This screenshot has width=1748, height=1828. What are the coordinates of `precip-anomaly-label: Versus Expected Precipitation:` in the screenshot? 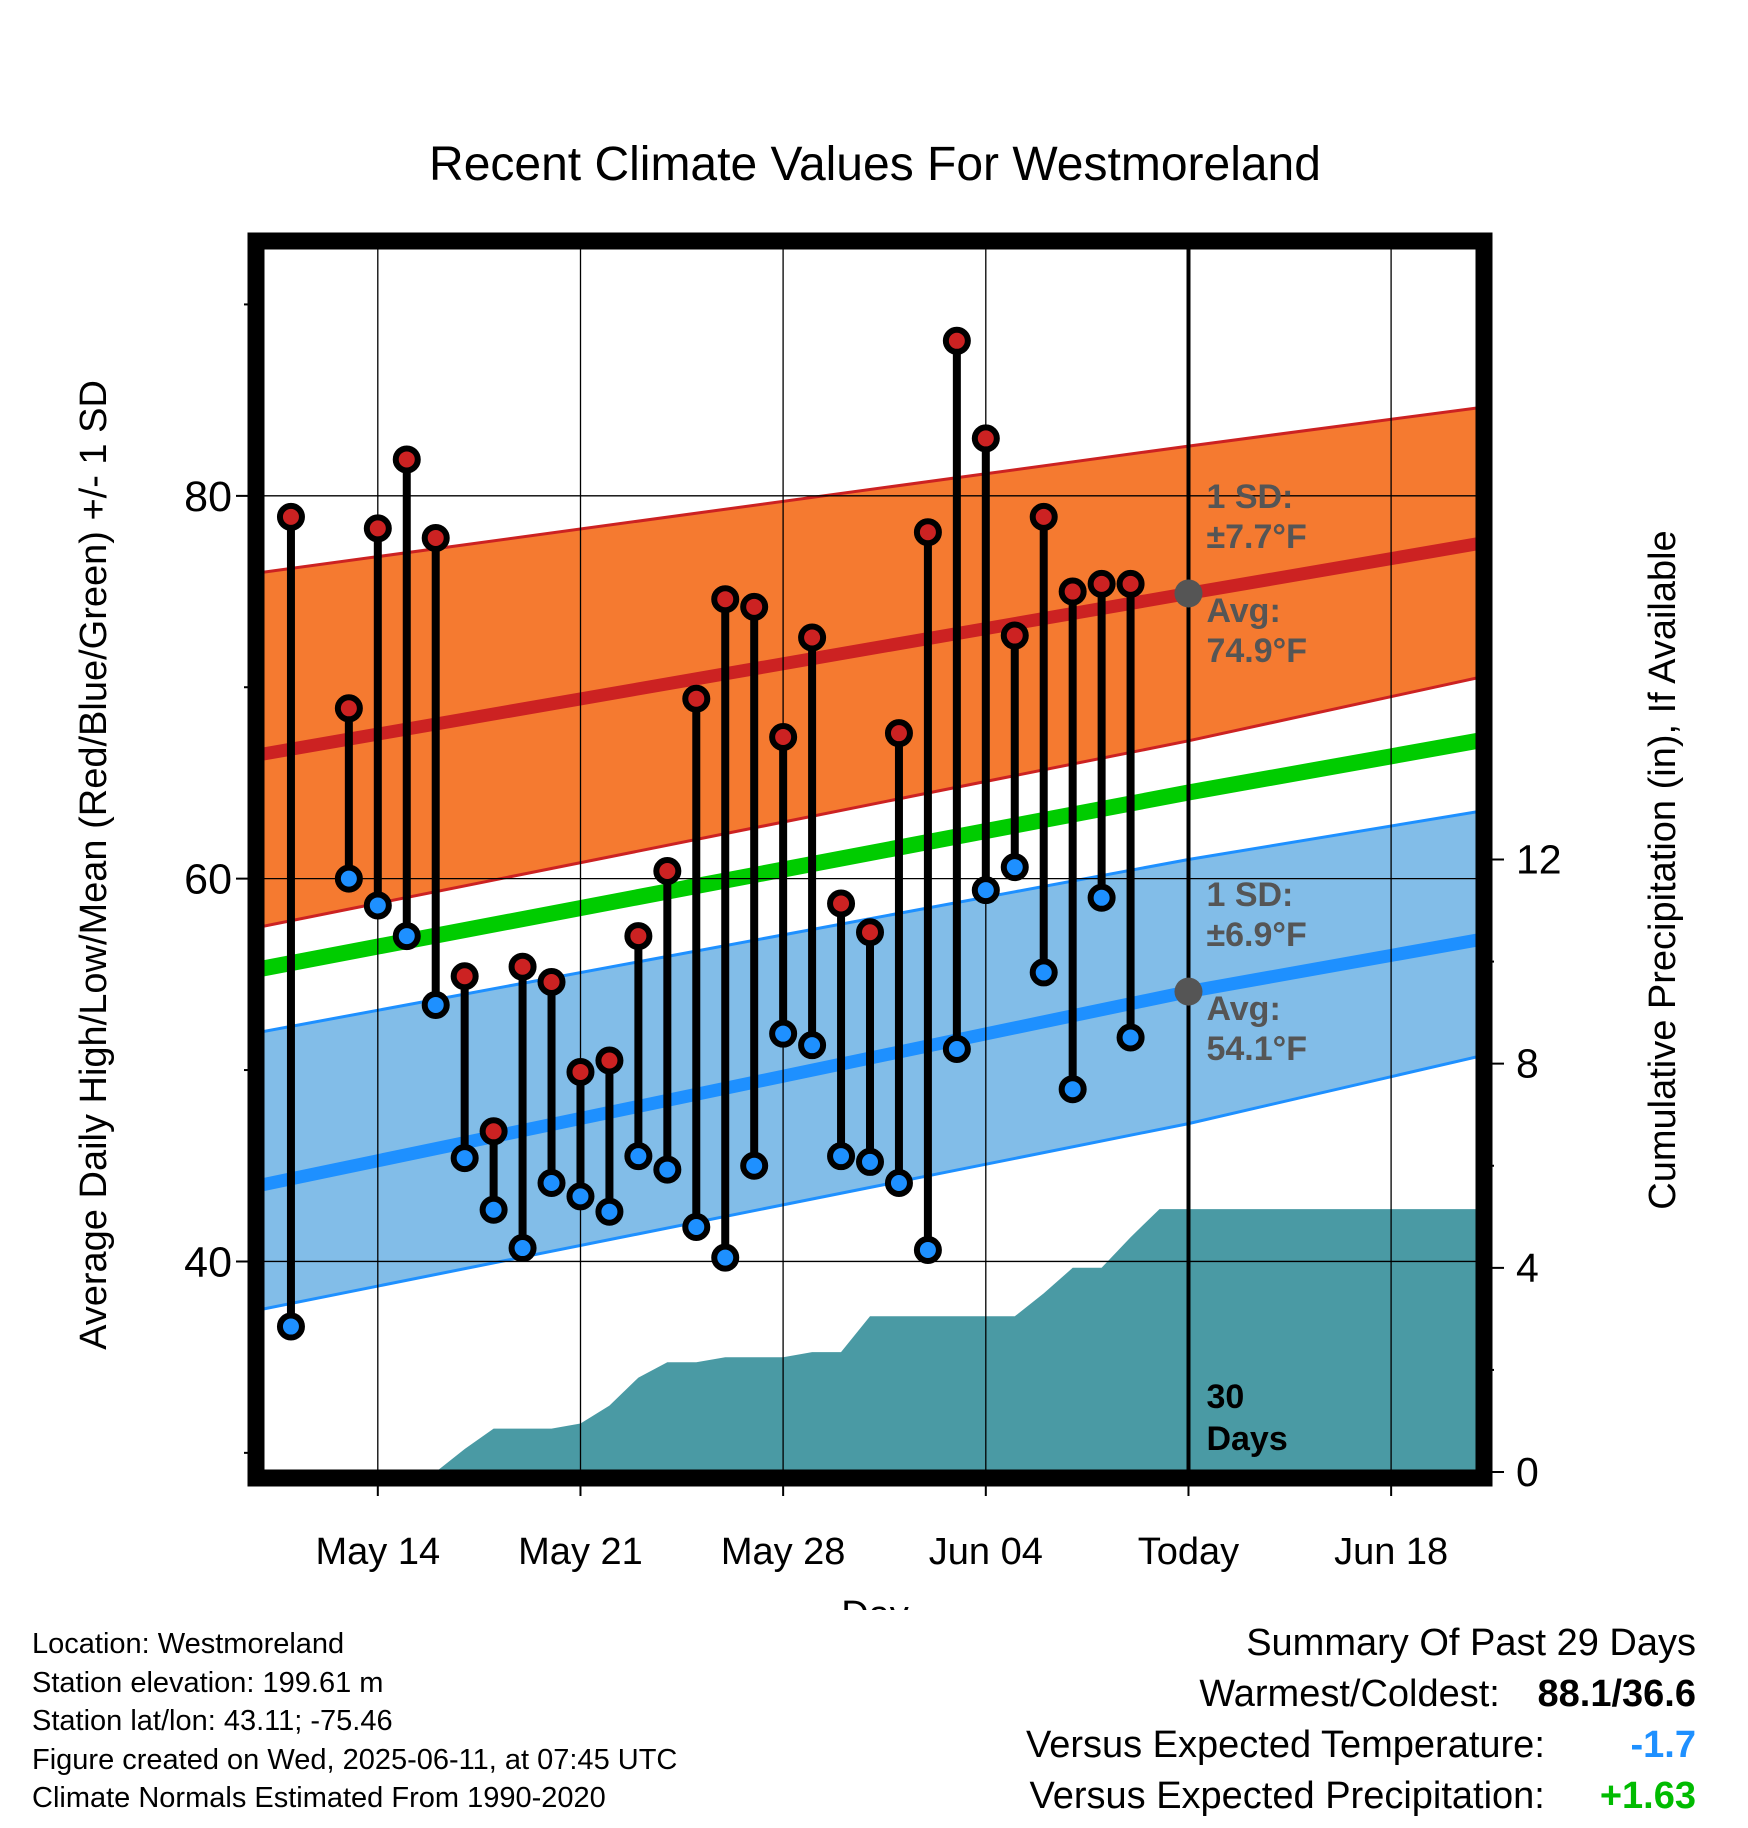 It's located at (1287, 1796).